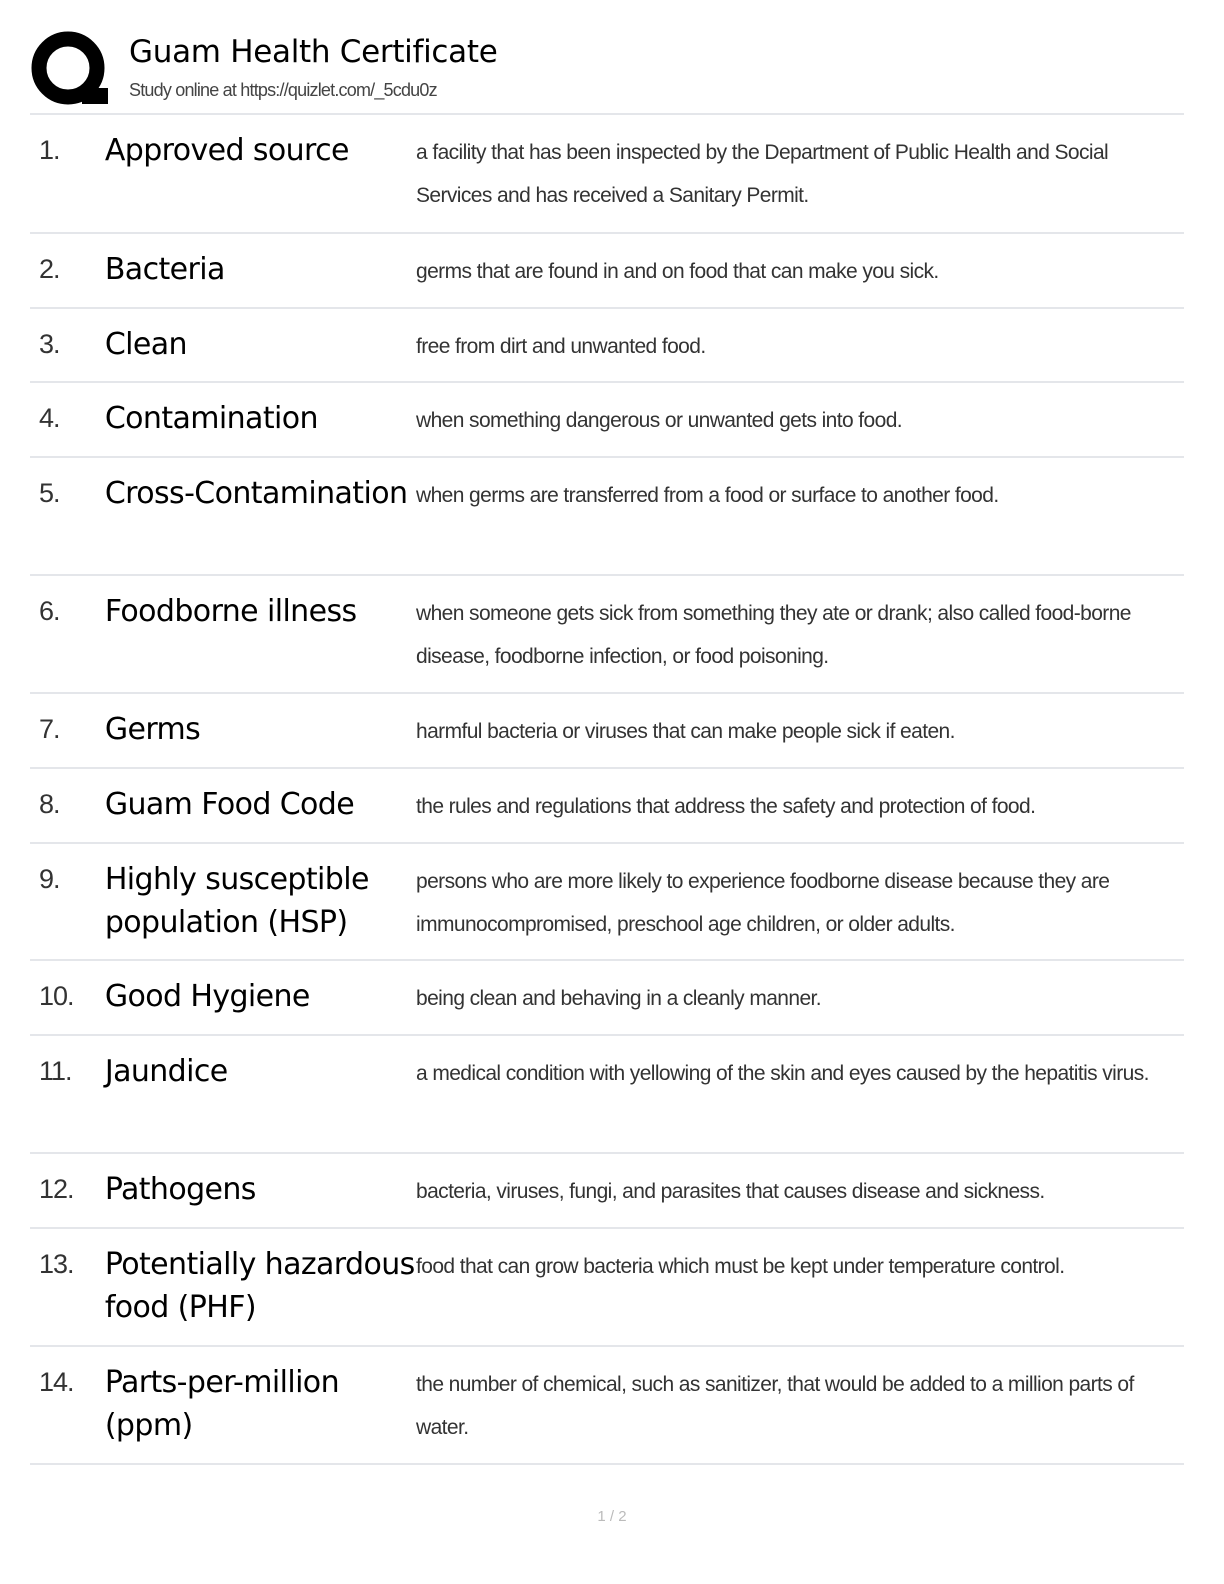  I want to click on term-number: 1., so click(50, 150).